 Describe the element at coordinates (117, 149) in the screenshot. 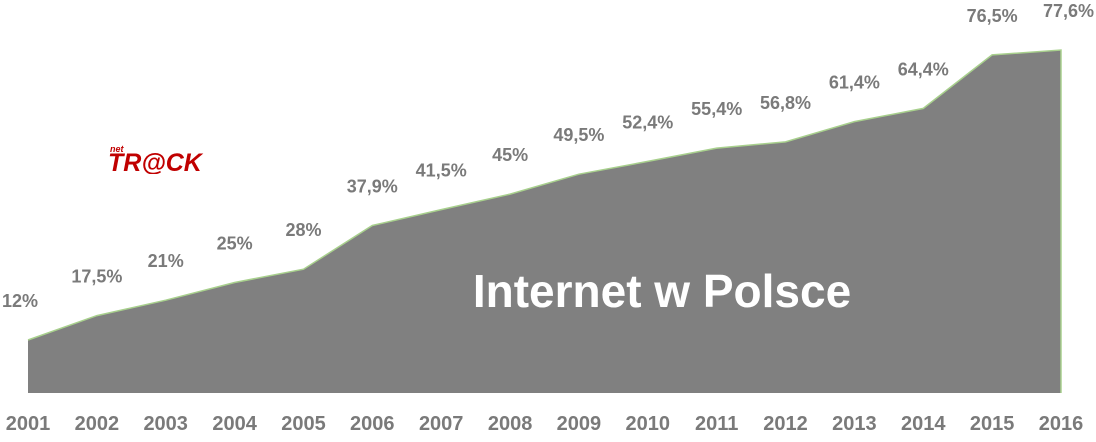

I see `logo-prefix: net` at that location.